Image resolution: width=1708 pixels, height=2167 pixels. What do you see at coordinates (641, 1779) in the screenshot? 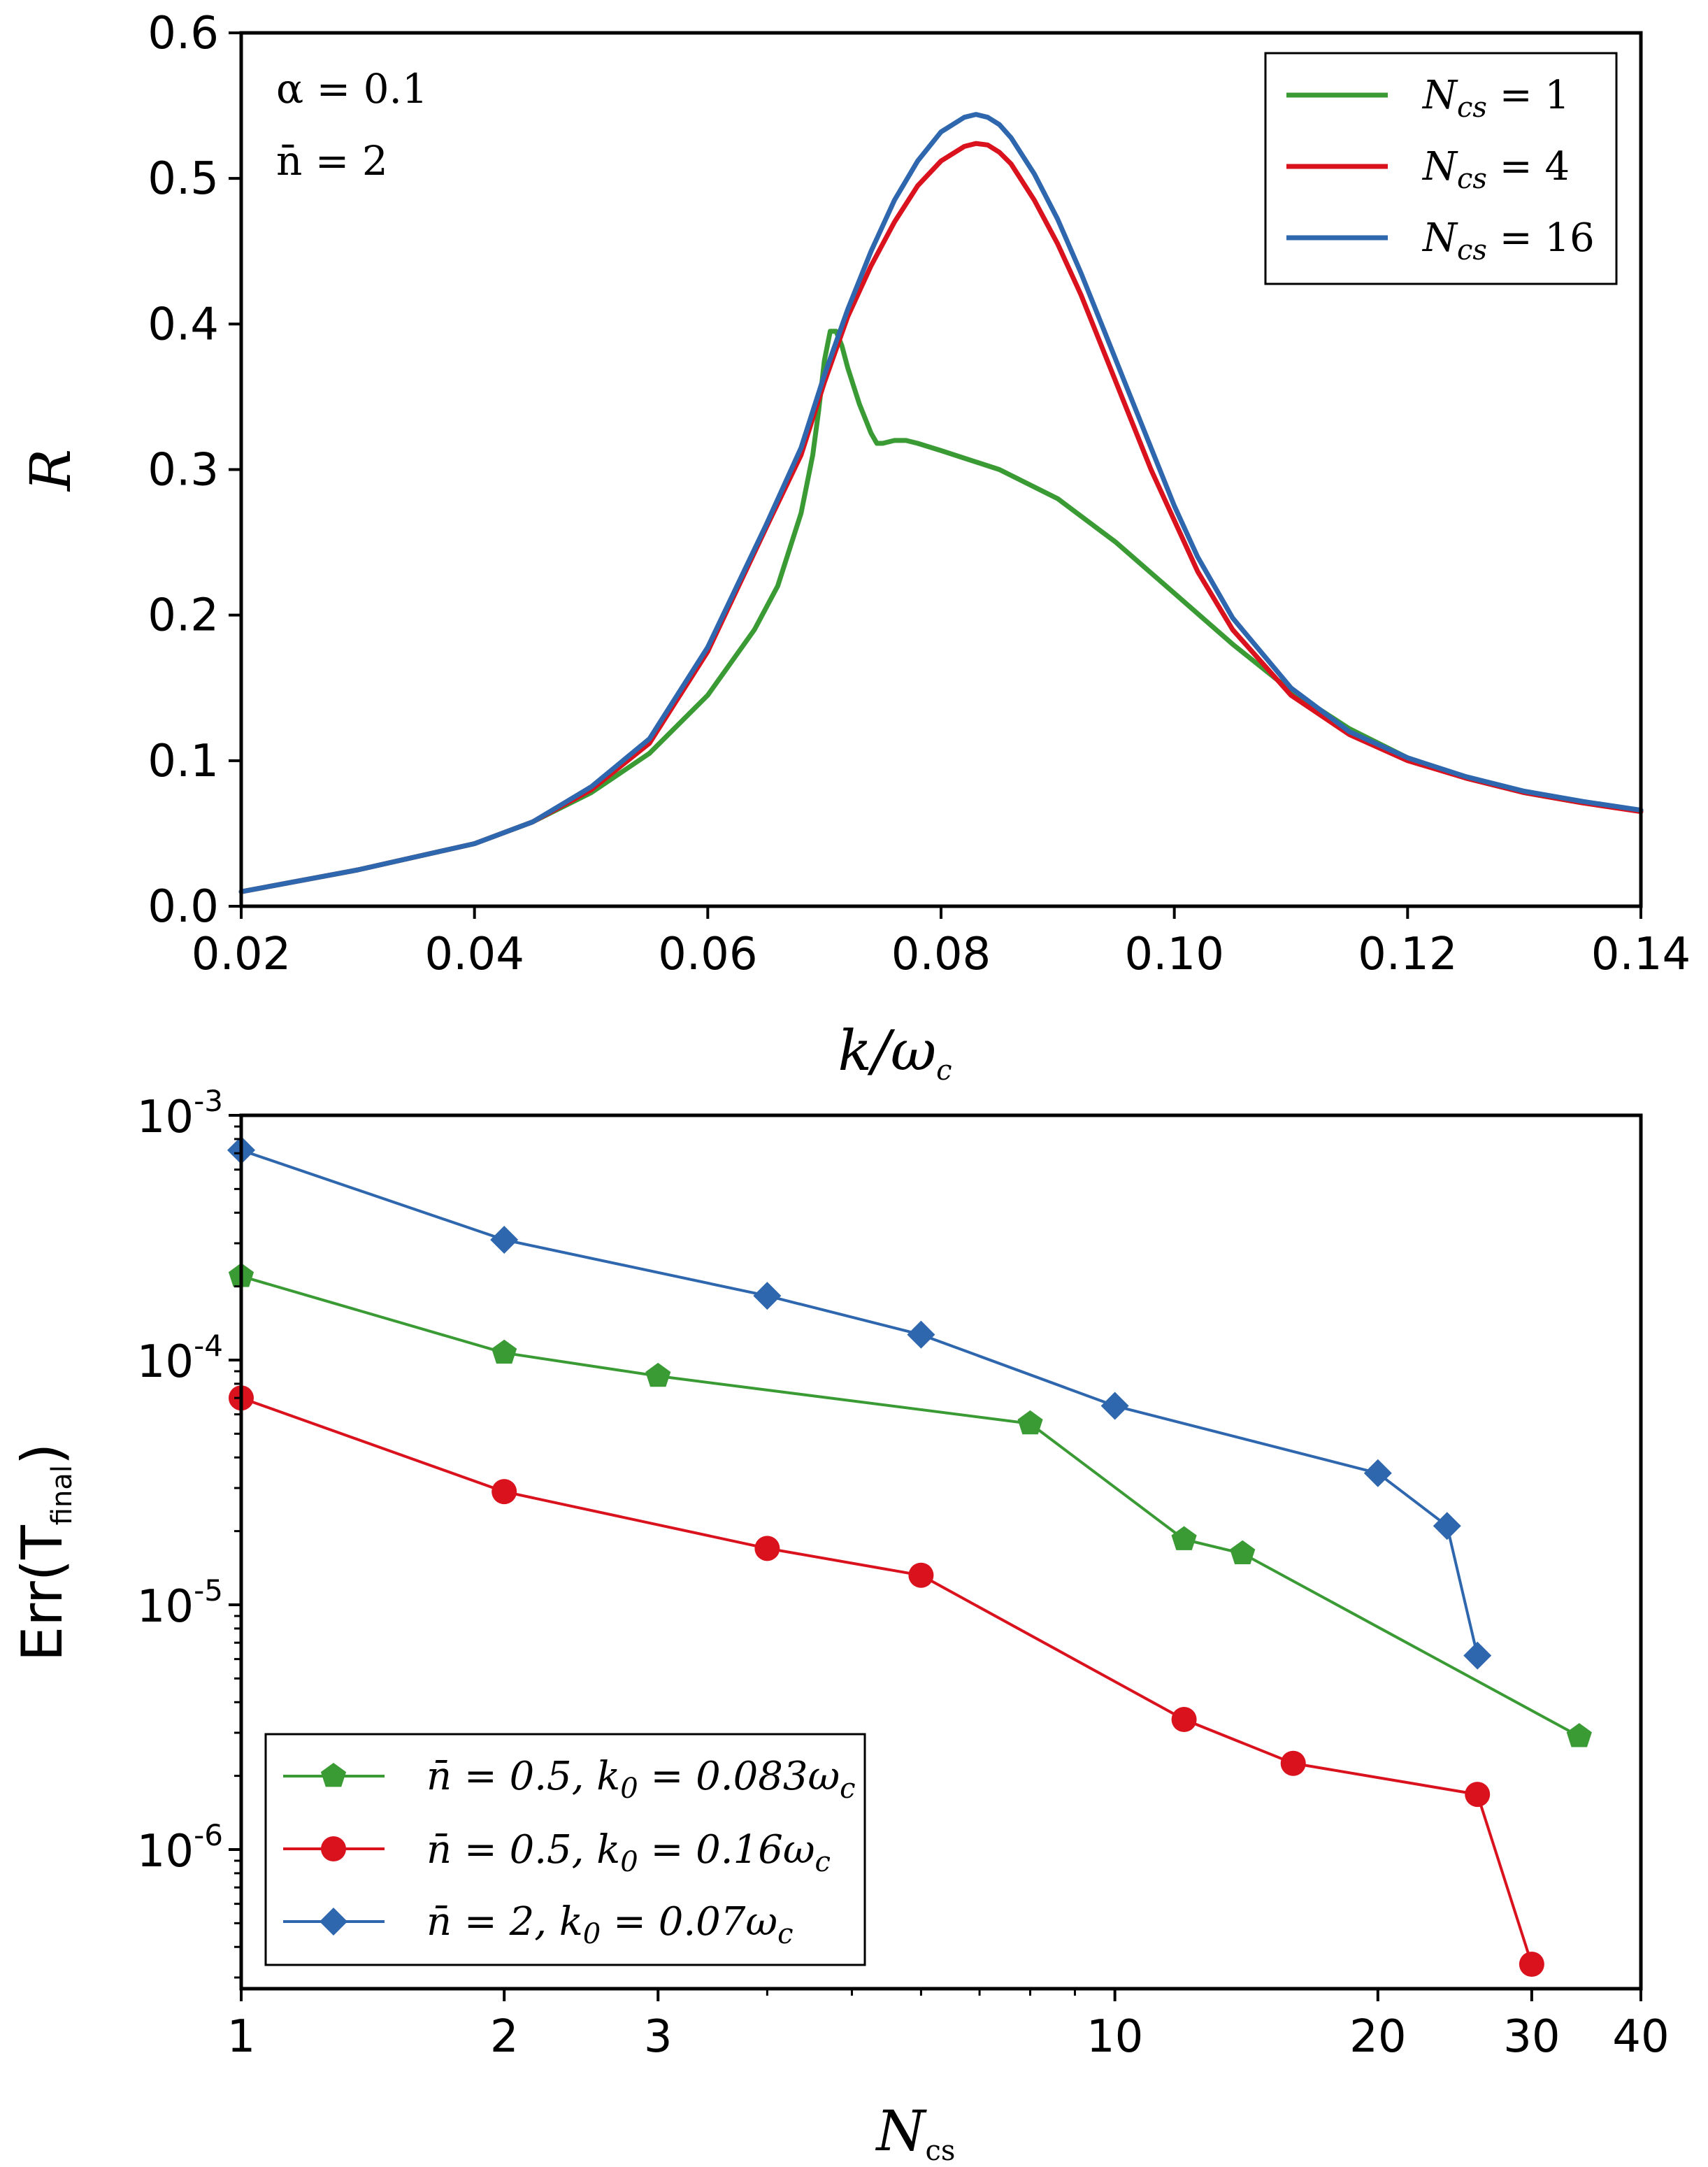
I see `bottom-legend-label-green: n̄ = 0.5, k0 = 0.083ωc` at bounding box center [641, 1779].